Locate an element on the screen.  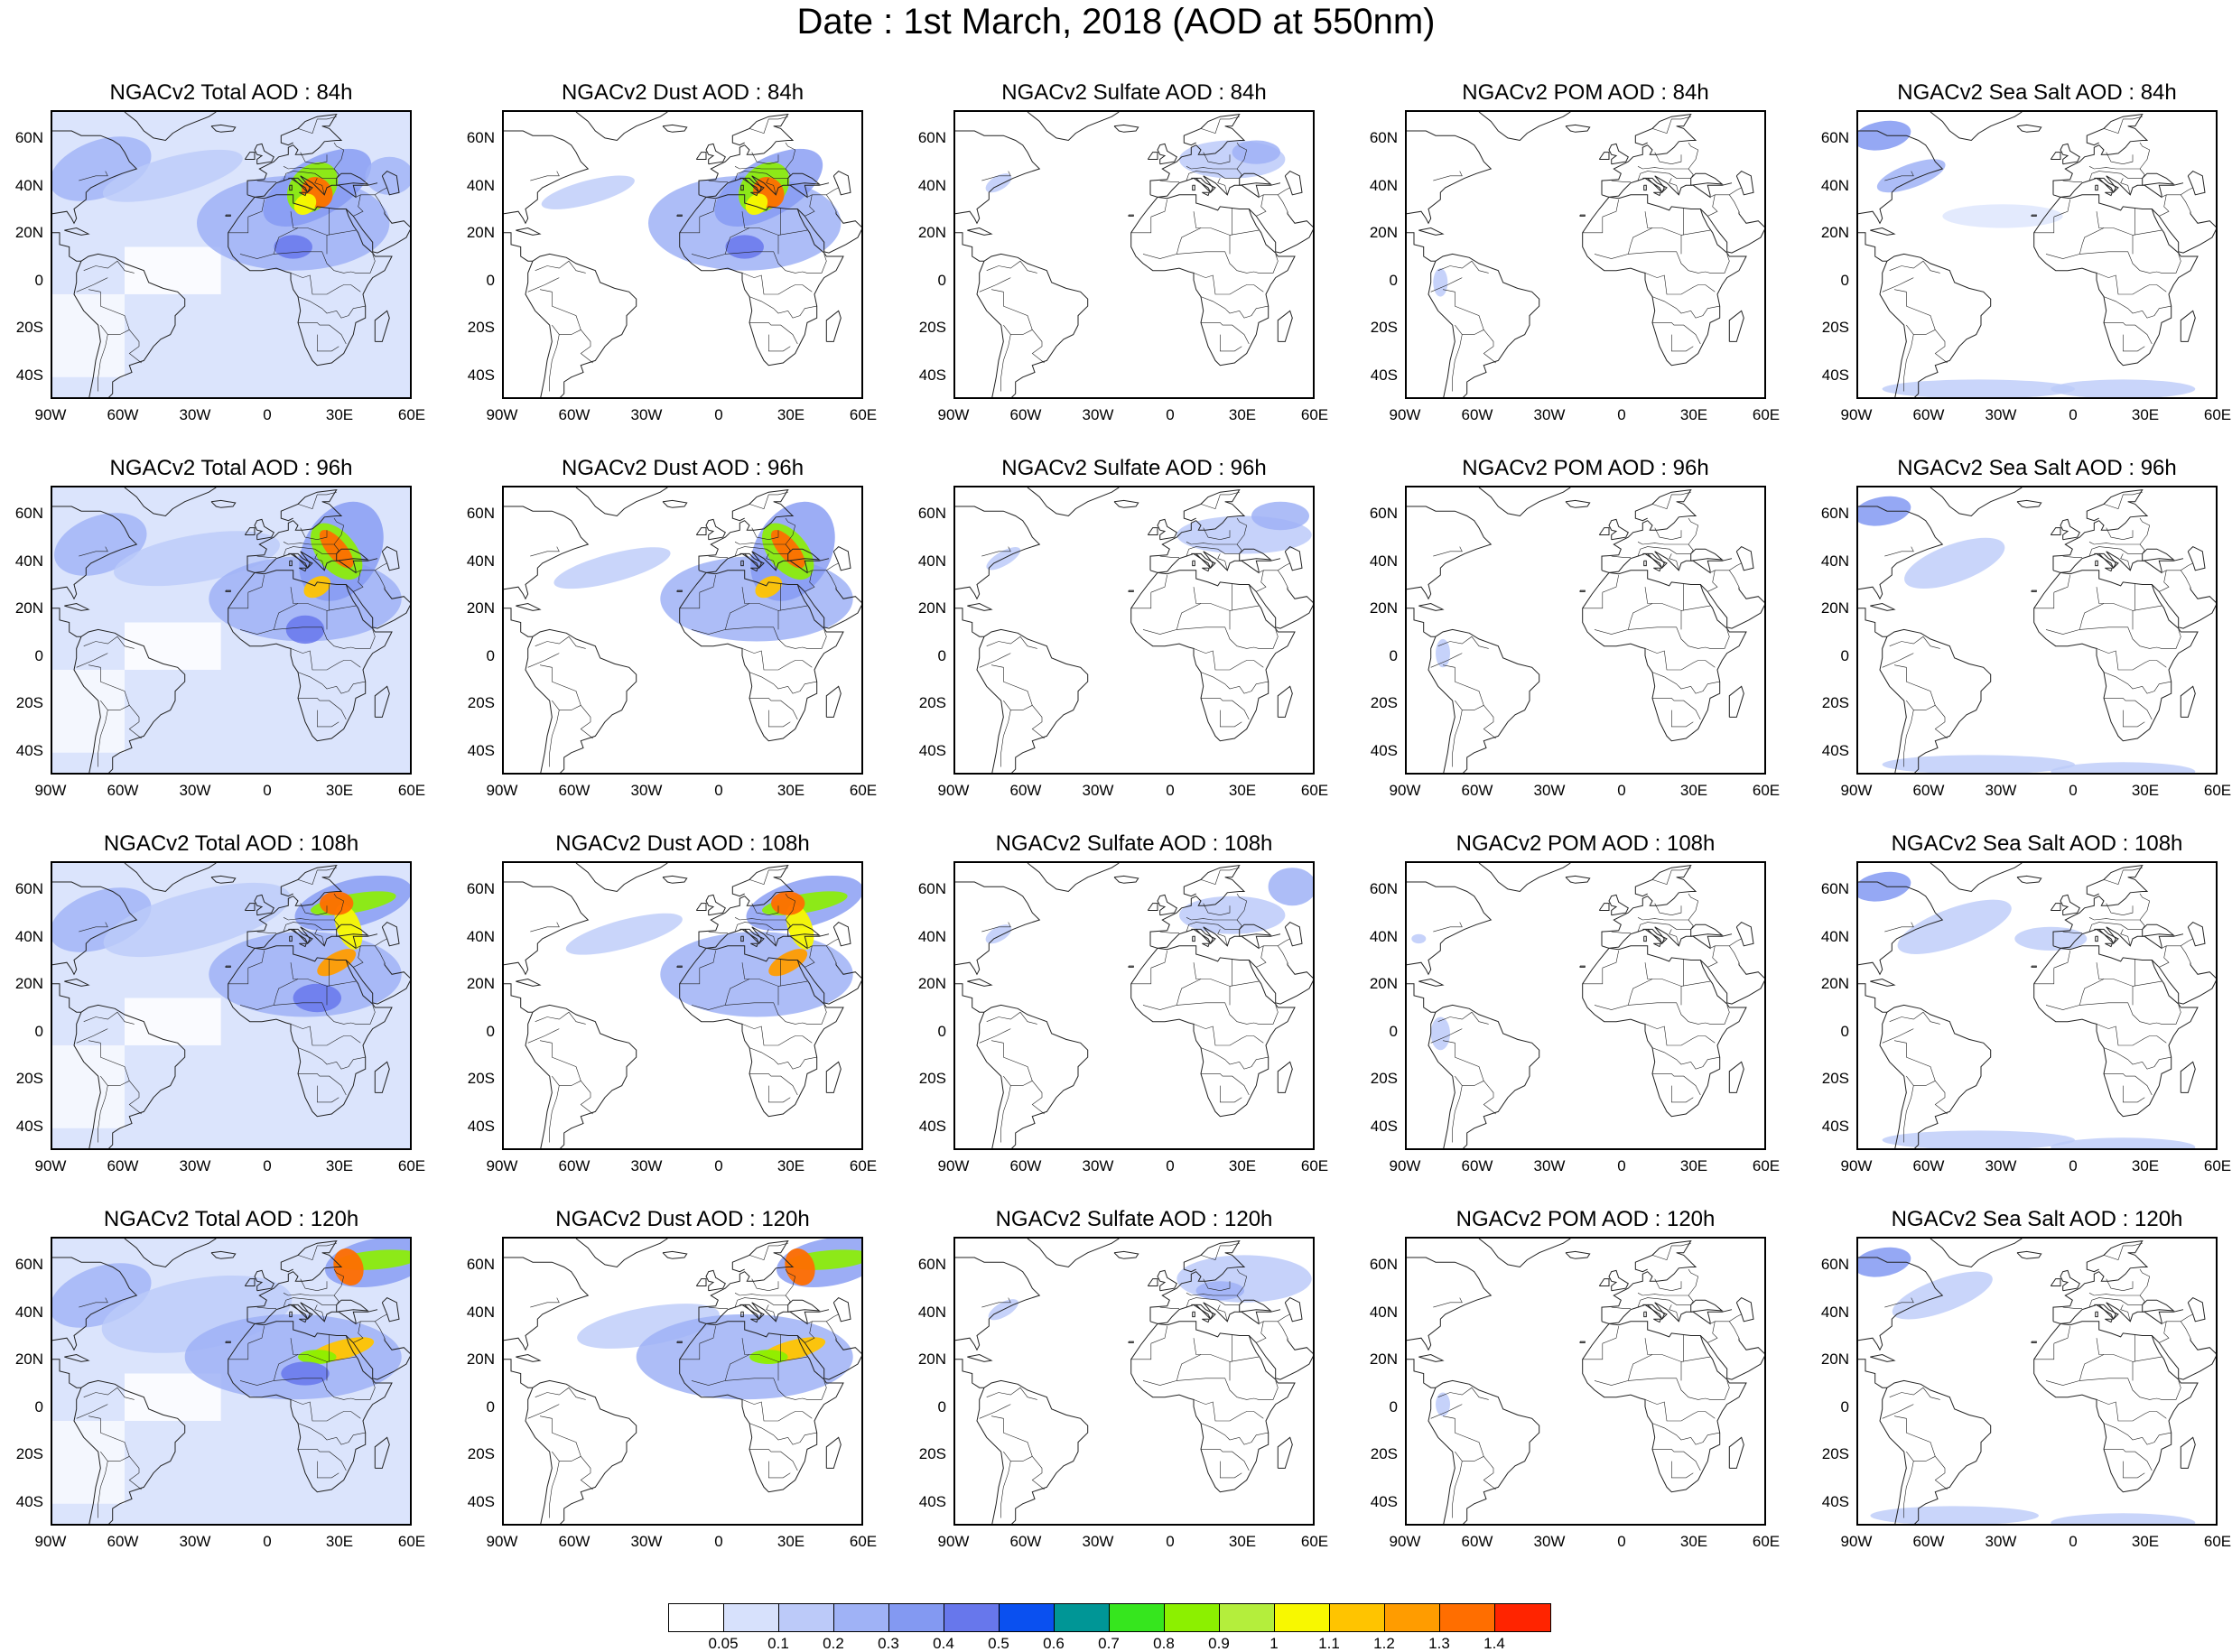
lat-tick-label: 20N is located at coordinates (1383, 984).